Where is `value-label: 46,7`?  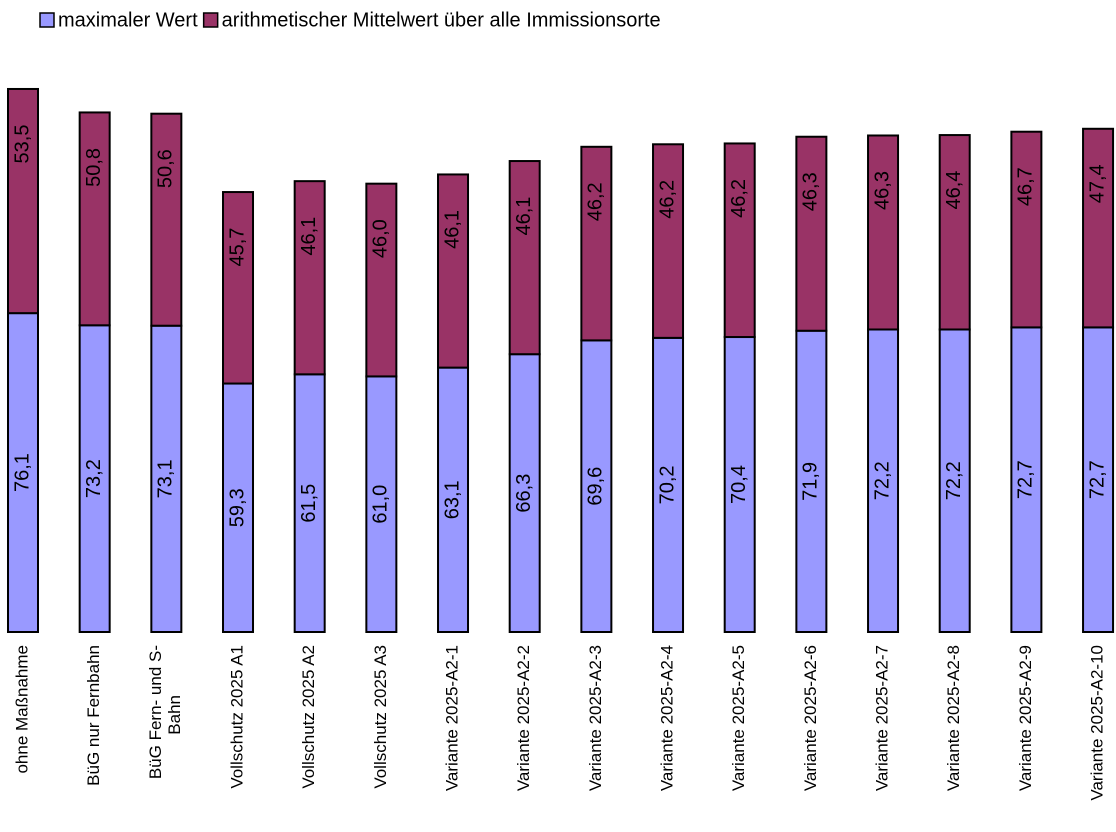
value-label: 46,7 is located at coordinates (1026, 186).